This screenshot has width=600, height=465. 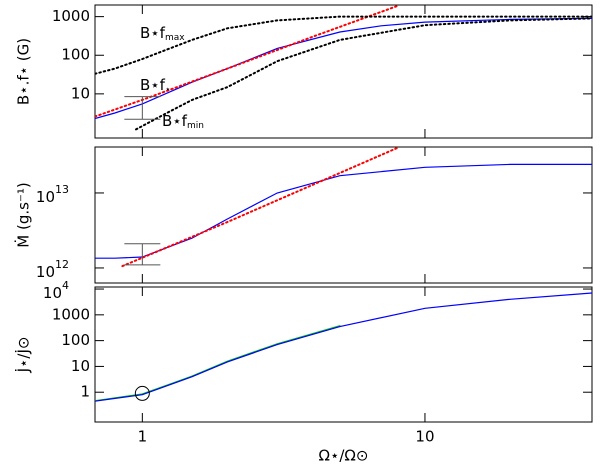 What do you see at coordinates (195, 126) in the screenshot?
I see `annotation-sub: min` at bounding box center [195, 126].